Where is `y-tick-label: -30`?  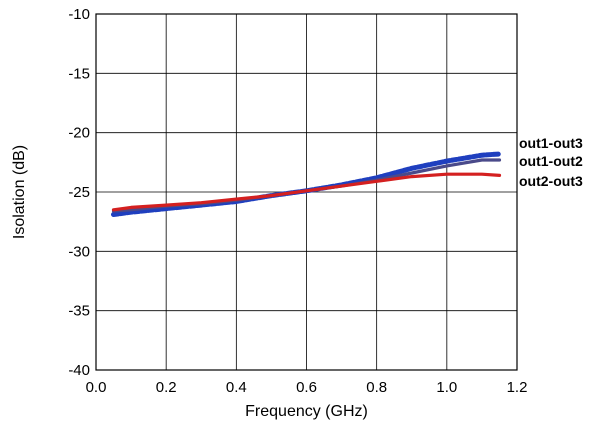 y-tick-label: -30 is located at coordinates (79, 251).